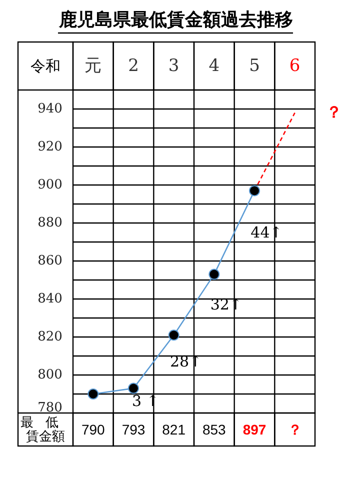 This screenshot has width=354, height=477. I want to click on y-tick-label: 940, so click(50, 109).